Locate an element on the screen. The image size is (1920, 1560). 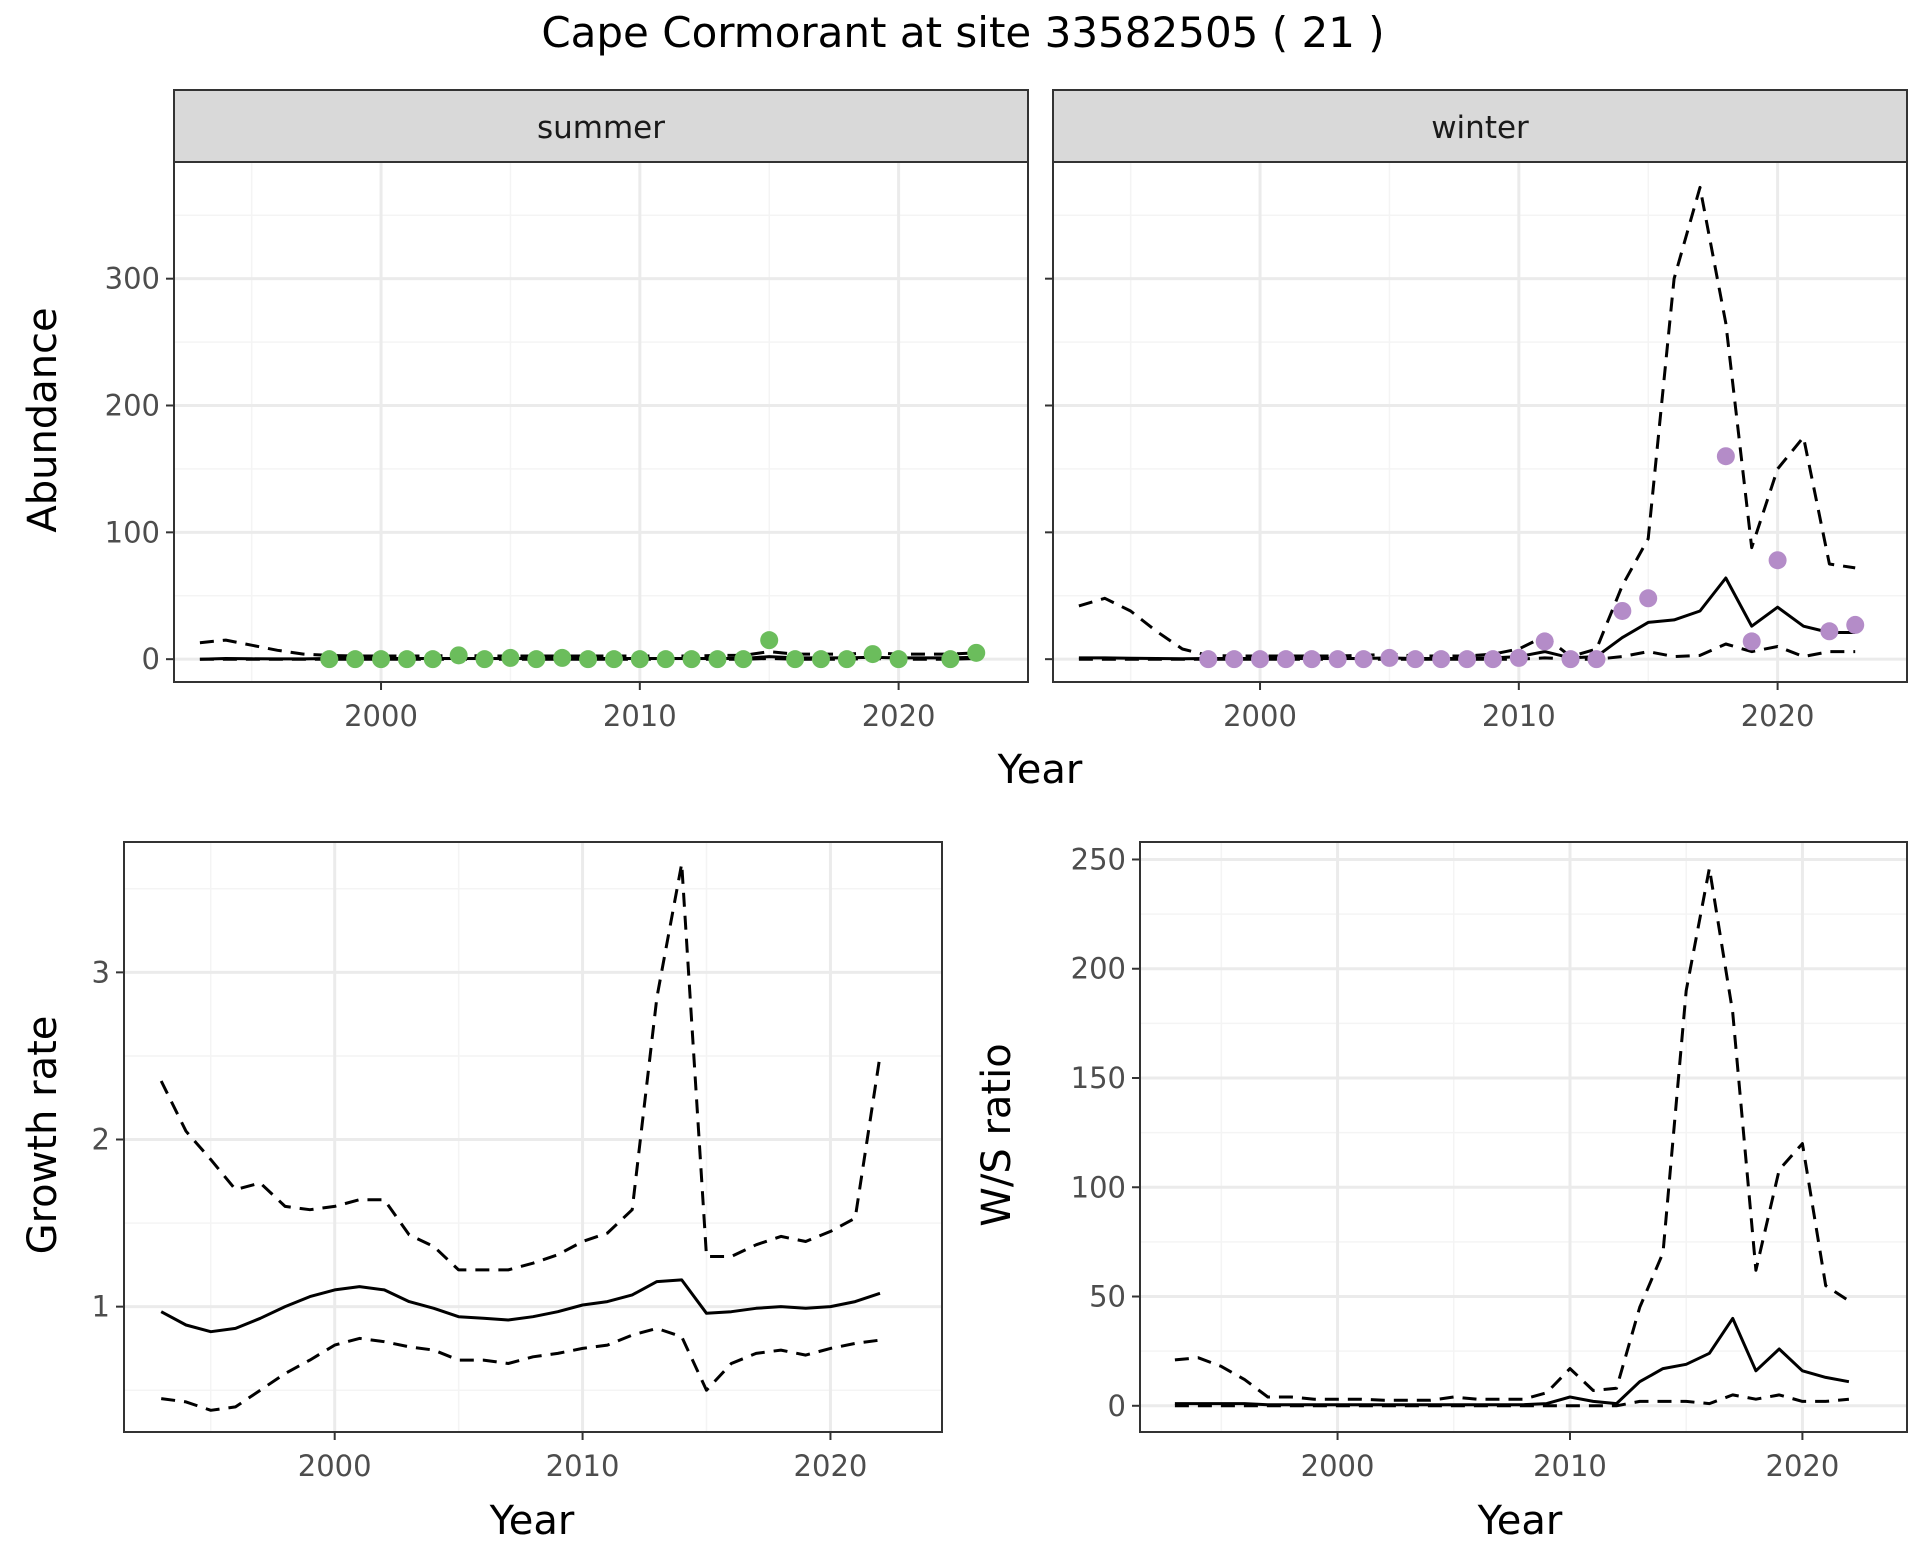
strip-winter-background is located at coordinates (1480, 126).